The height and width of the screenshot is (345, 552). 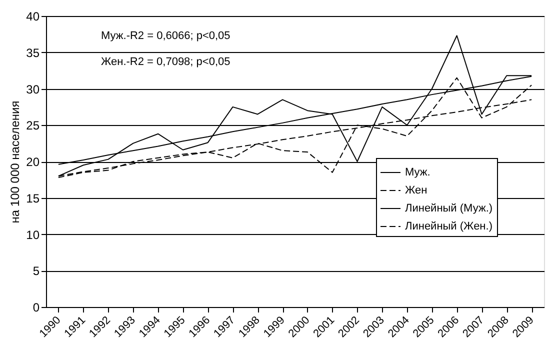 What do you see at coordinates (15, 162) in the screenshot?
I see `y-axis-title: на 100 000 населения` at bounding box center [15, 162].